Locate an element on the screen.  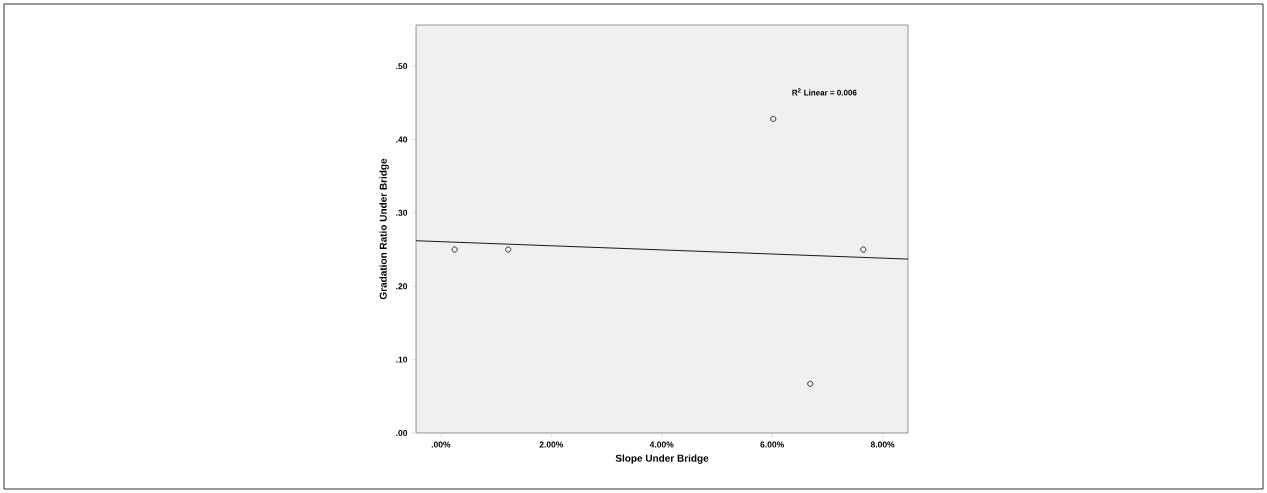
x-tick-label: 4.00% is located at coordinates (661, 444).